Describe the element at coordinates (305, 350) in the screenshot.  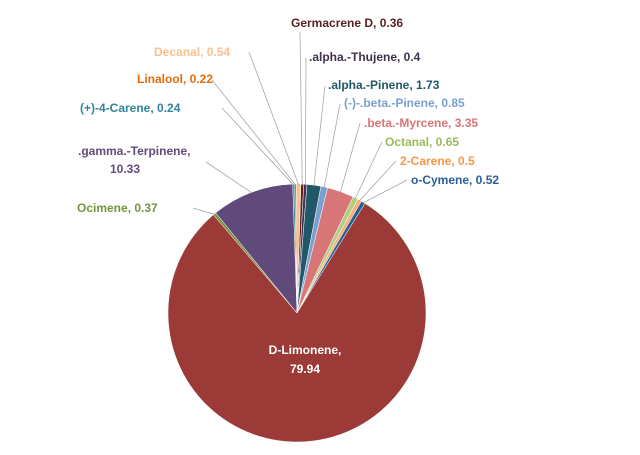
I see `label-d-limonene-name: D-Limonene,` at that location.